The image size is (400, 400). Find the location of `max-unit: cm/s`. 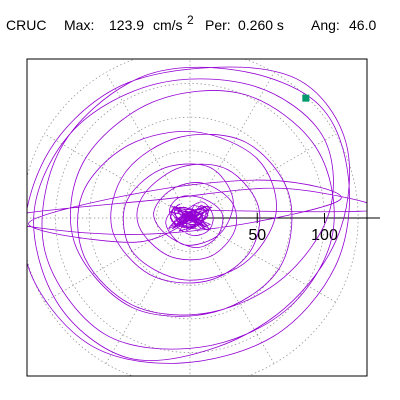

max-unit: cm/s is located at coordinates (168, 25).